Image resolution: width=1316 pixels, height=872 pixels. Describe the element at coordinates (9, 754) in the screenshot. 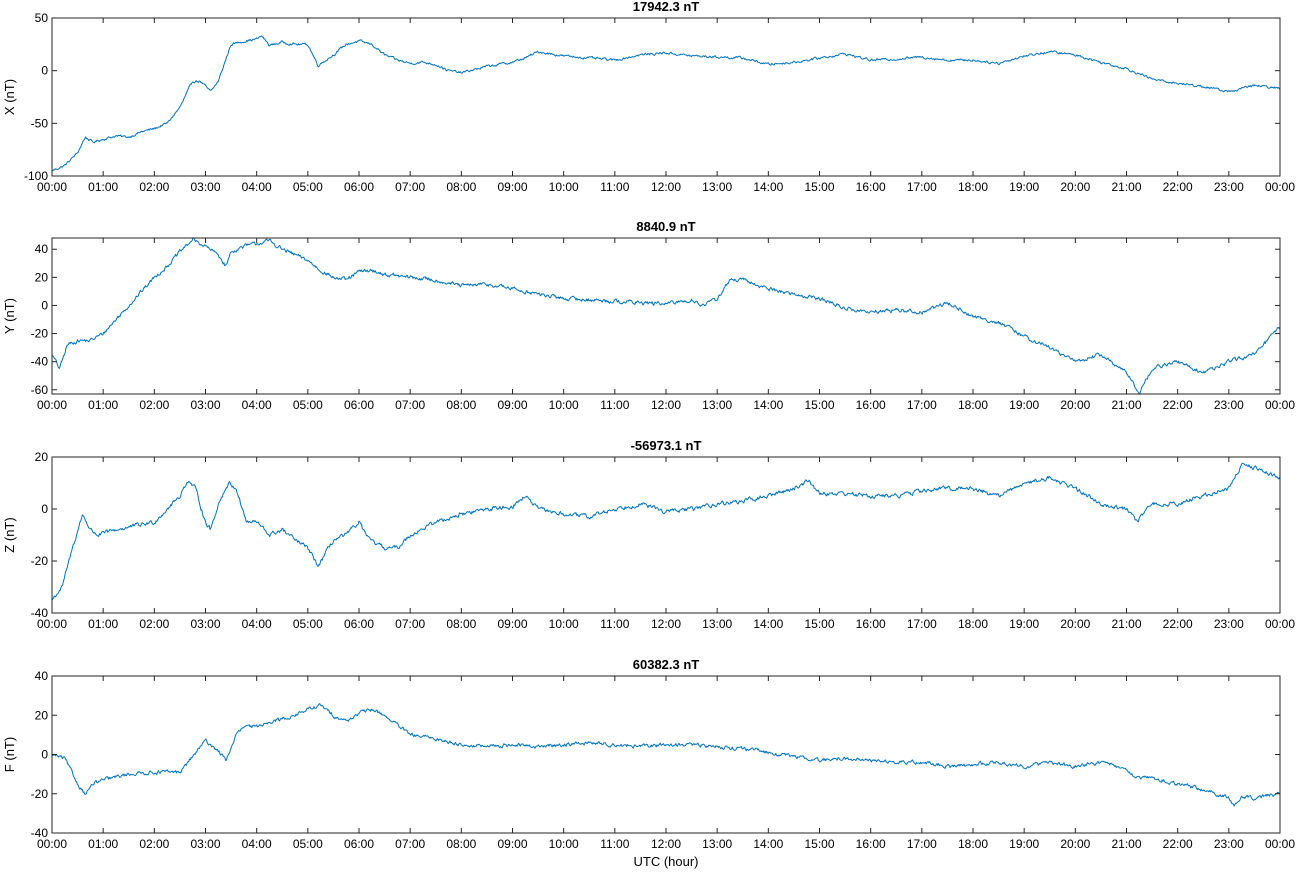

I see `y-axis-label: F (nT)` at that location.